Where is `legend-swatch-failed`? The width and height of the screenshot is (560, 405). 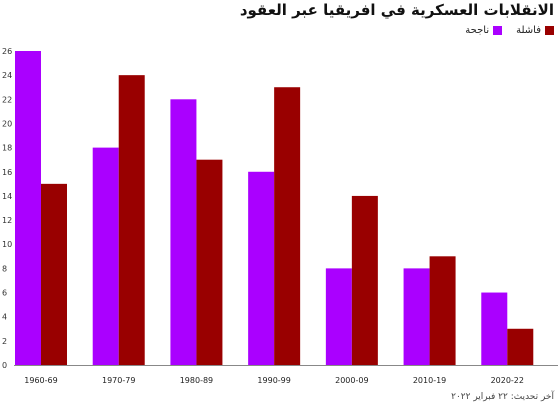 legend-swatch-failed is located at coordinates (549, 30).